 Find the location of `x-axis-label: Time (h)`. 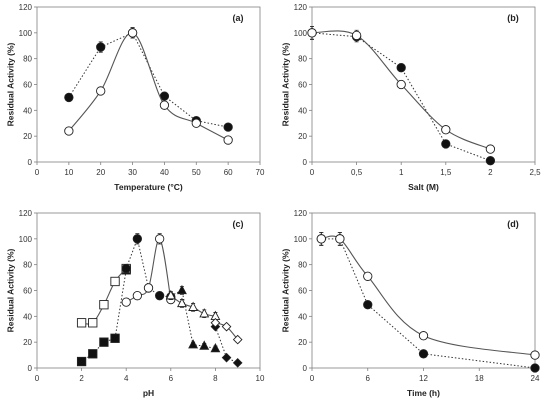

x-axis-label: Time (h) is located at coordinates (423, 393).